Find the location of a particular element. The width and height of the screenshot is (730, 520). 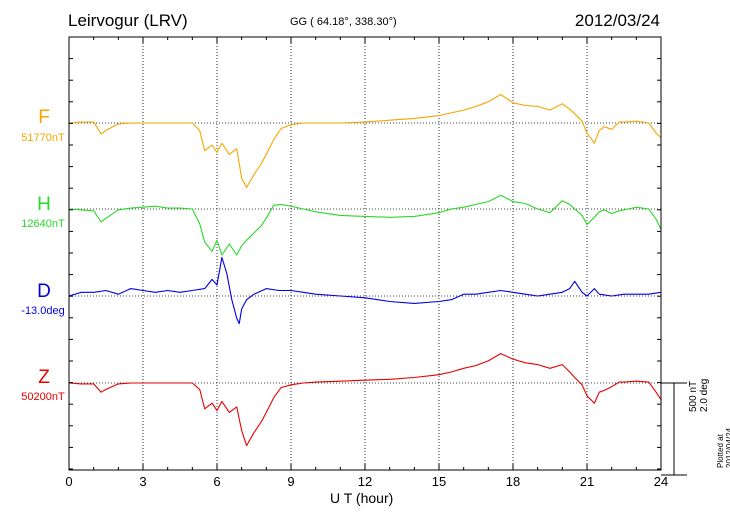

baseline-label-f: 51770nT is located at coordinates (43, 138).